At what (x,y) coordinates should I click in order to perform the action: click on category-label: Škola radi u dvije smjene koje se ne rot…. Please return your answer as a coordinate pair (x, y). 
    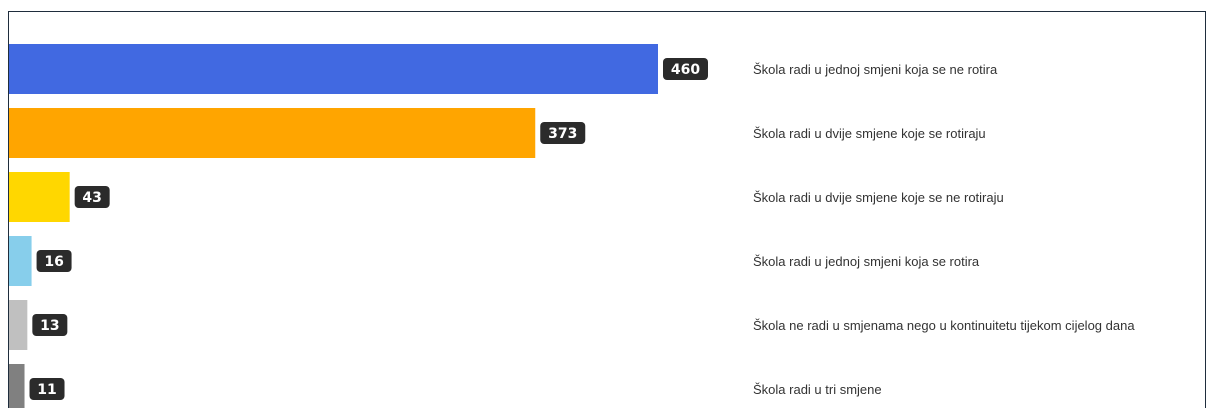
    Looking at the image, I should click on (878, 197).